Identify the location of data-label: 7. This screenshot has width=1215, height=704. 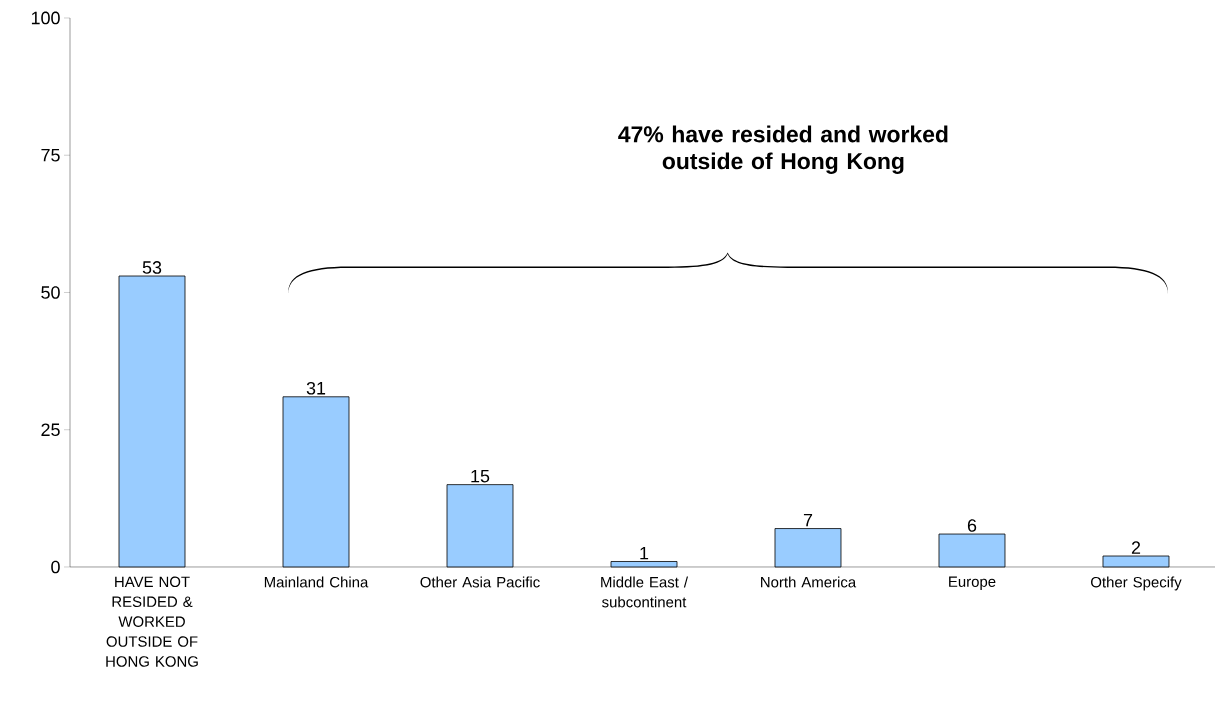
(808, 520).